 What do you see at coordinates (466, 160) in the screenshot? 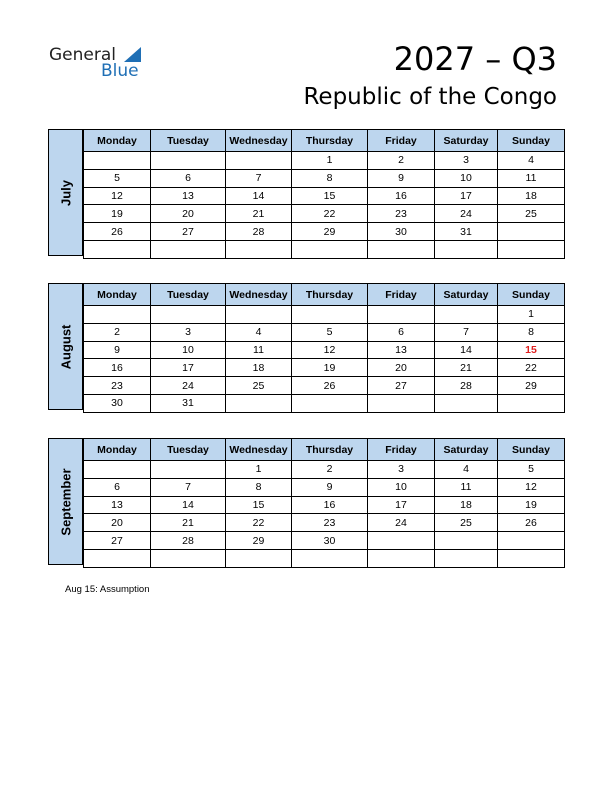
I see `day-cell: 3` at bounding box center [466, 160].